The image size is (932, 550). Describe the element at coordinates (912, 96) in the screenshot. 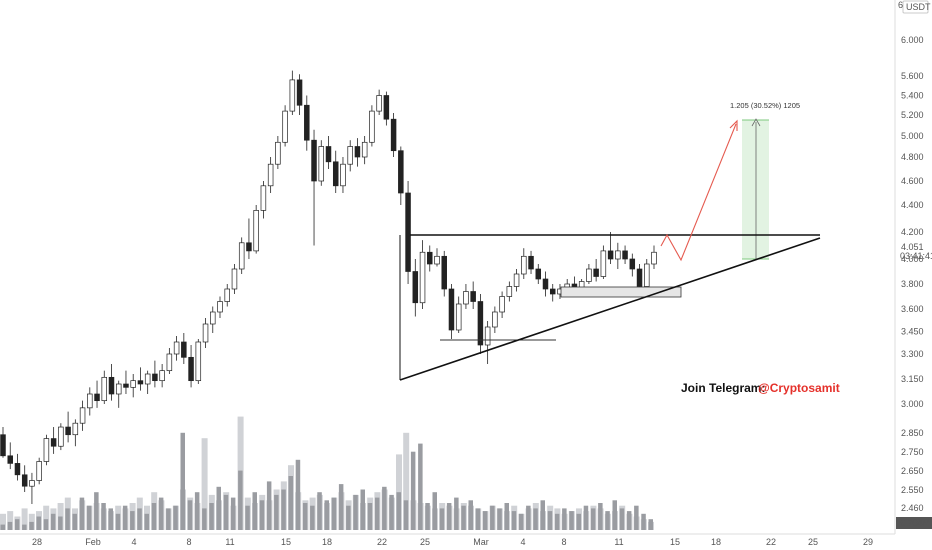

I see `y-tick-label: 5.400` at that location.